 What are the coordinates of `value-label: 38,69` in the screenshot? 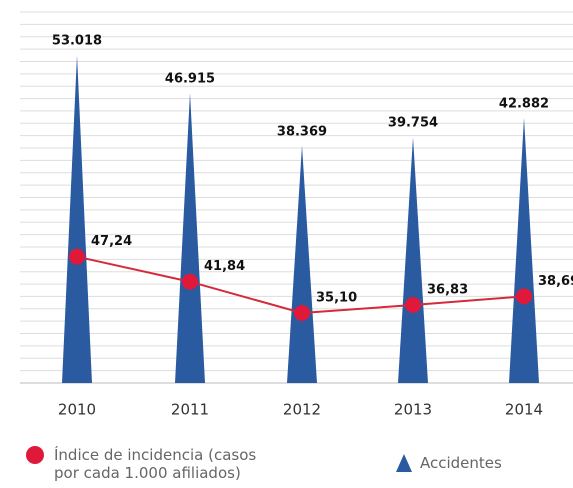 It's located at (555, 281).